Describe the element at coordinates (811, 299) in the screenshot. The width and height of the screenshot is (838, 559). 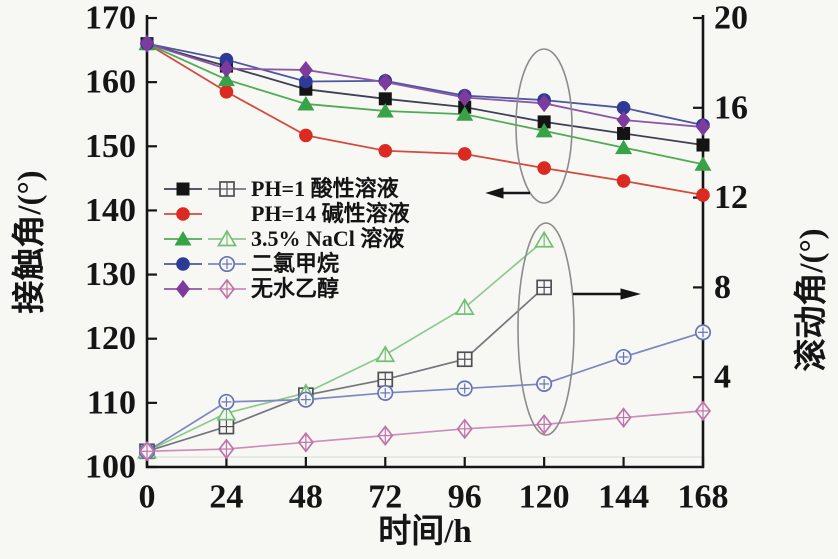
I see `right-axis-title: 滚动角/(°)` at that location.